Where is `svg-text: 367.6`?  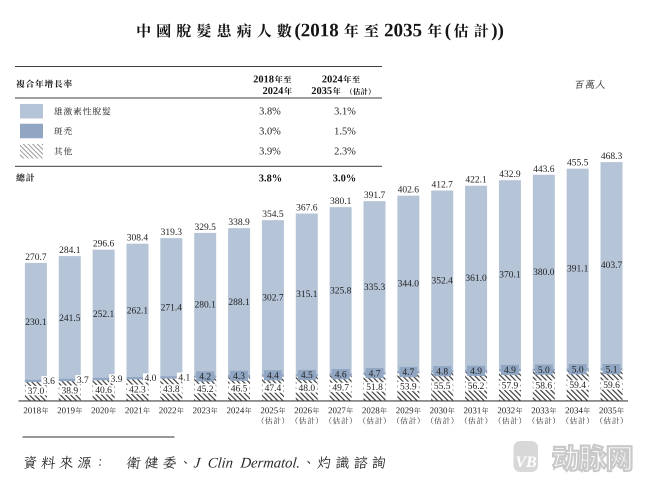 svg-text: 367.6 is located at coordinates (307, 208).